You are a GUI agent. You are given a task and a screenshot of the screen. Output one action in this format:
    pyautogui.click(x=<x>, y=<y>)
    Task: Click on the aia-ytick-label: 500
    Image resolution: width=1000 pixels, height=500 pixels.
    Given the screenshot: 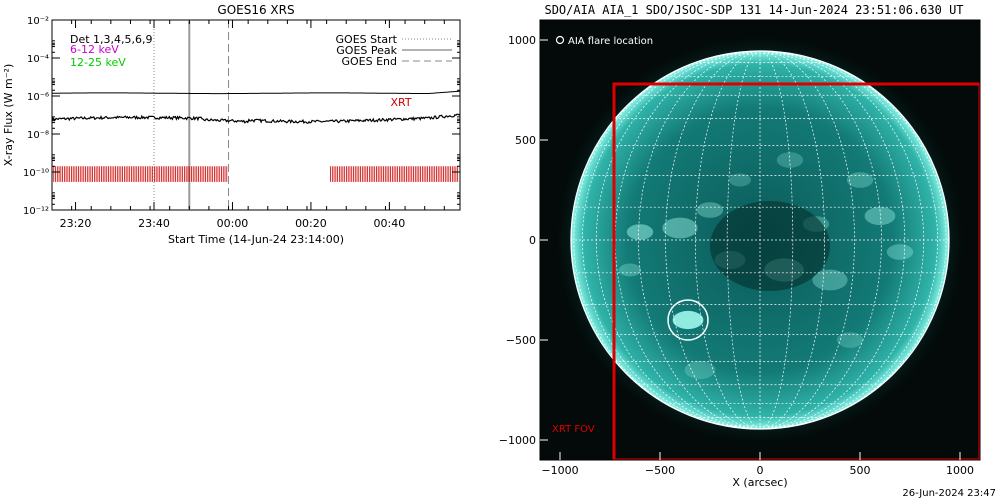 What is the action you would take?
    pyautogui.click(x=525, y=140)
    